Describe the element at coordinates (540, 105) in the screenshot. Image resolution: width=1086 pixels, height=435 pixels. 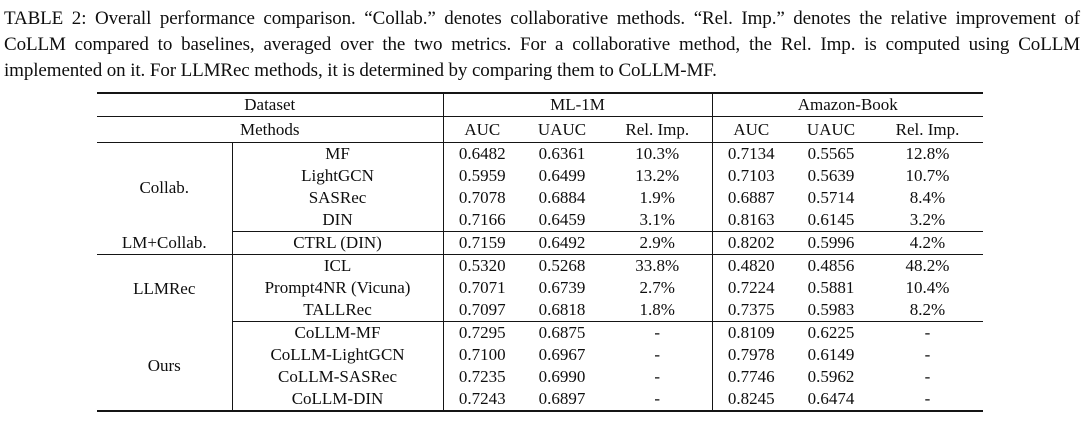
I see `header-row-dataset: Dataset ML-1M Amazon-Book` at that location.